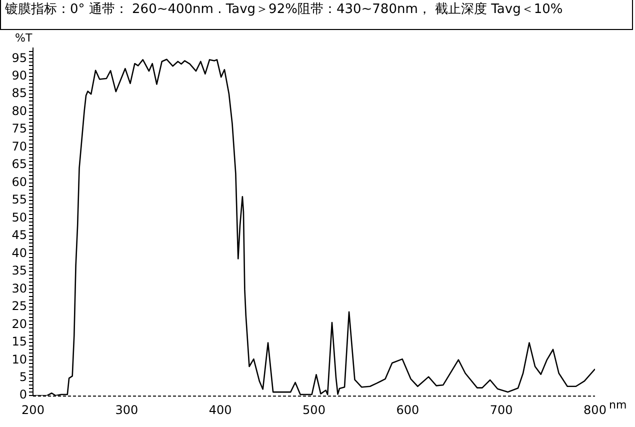 This screenshot has width=635, height=427. Describe the element at coordinates (19, 235) in the screenshot. I see `y-tick-label: 45` at that location.